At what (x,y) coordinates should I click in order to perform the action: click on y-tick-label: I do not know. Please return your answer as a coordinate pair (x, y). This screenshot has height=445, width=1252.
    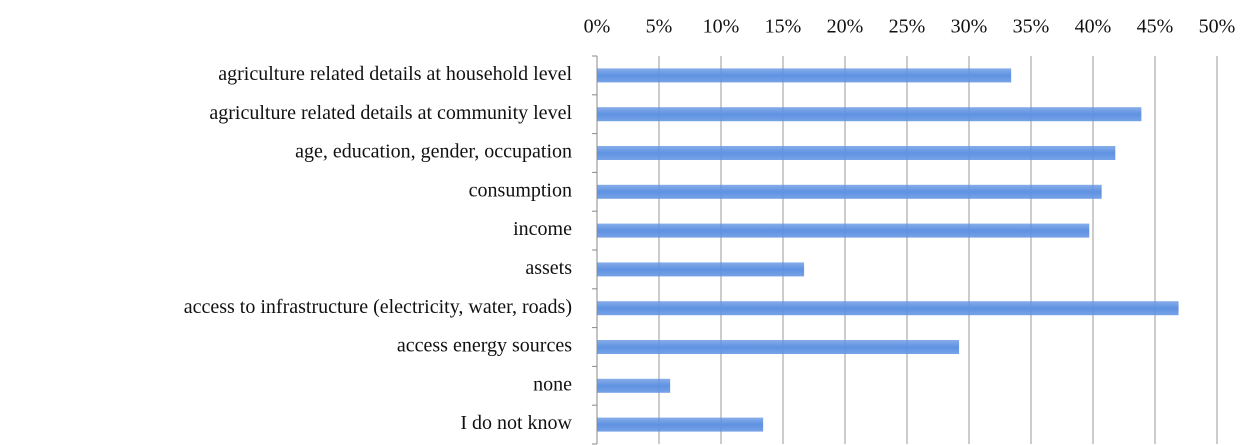
    Looking at the image, I should click on (516, 423).